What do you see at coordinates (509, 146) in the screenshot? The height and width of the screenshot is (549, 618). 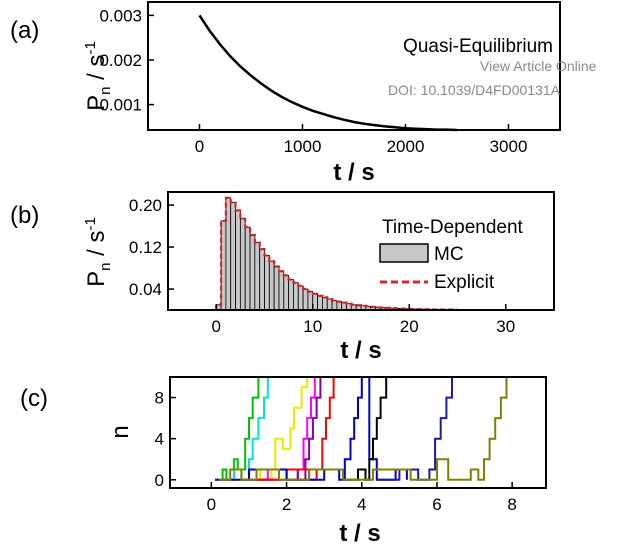 I see `panel-a-xtick-label-3: 3000` at bounding box center [509, 146].